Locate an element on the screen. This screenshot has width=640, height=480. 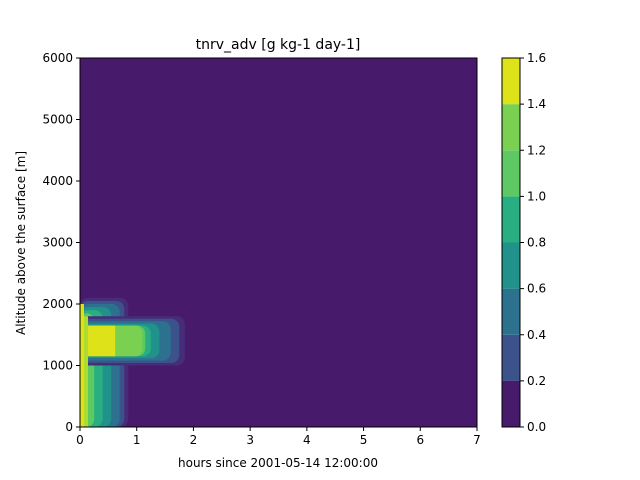
colorbar-tick-label: 0.8 is located at coordinates (536, 243).